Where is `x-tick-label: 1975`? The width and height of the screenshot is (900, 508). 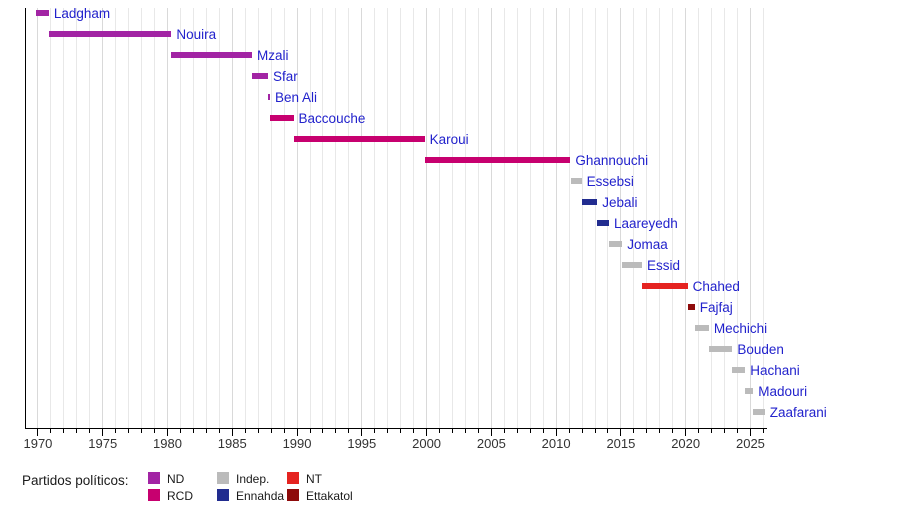 x-tick-label: 1975 is located at coordinates (103, 443).